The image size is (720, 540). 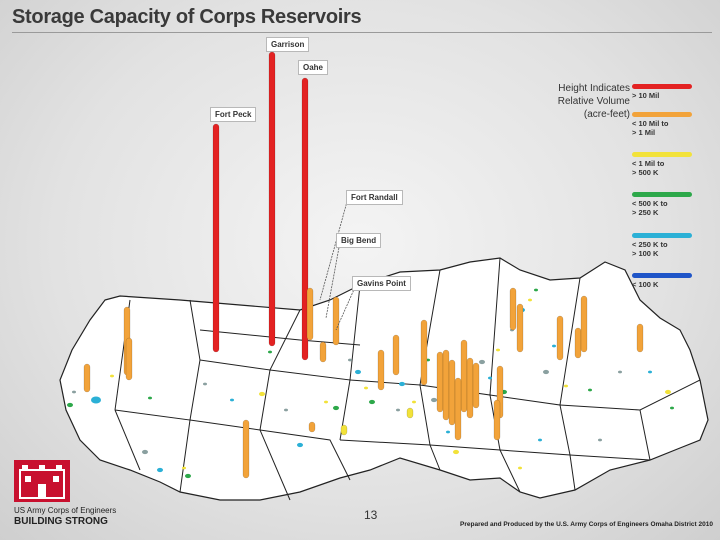 What do you see at coordinates (645, 212) in the screenshot?
I see `legend-label: > 250 K` at bounding box center [645, 212].